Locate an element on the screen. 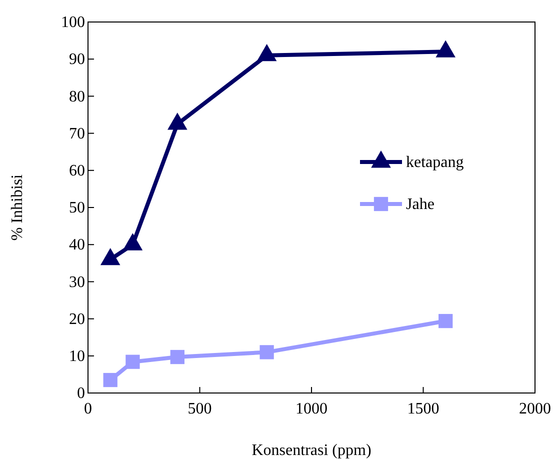 The height and width of the screenshot is (459, 558). y-tick-label: 80 is located at coordinates (77, 97).